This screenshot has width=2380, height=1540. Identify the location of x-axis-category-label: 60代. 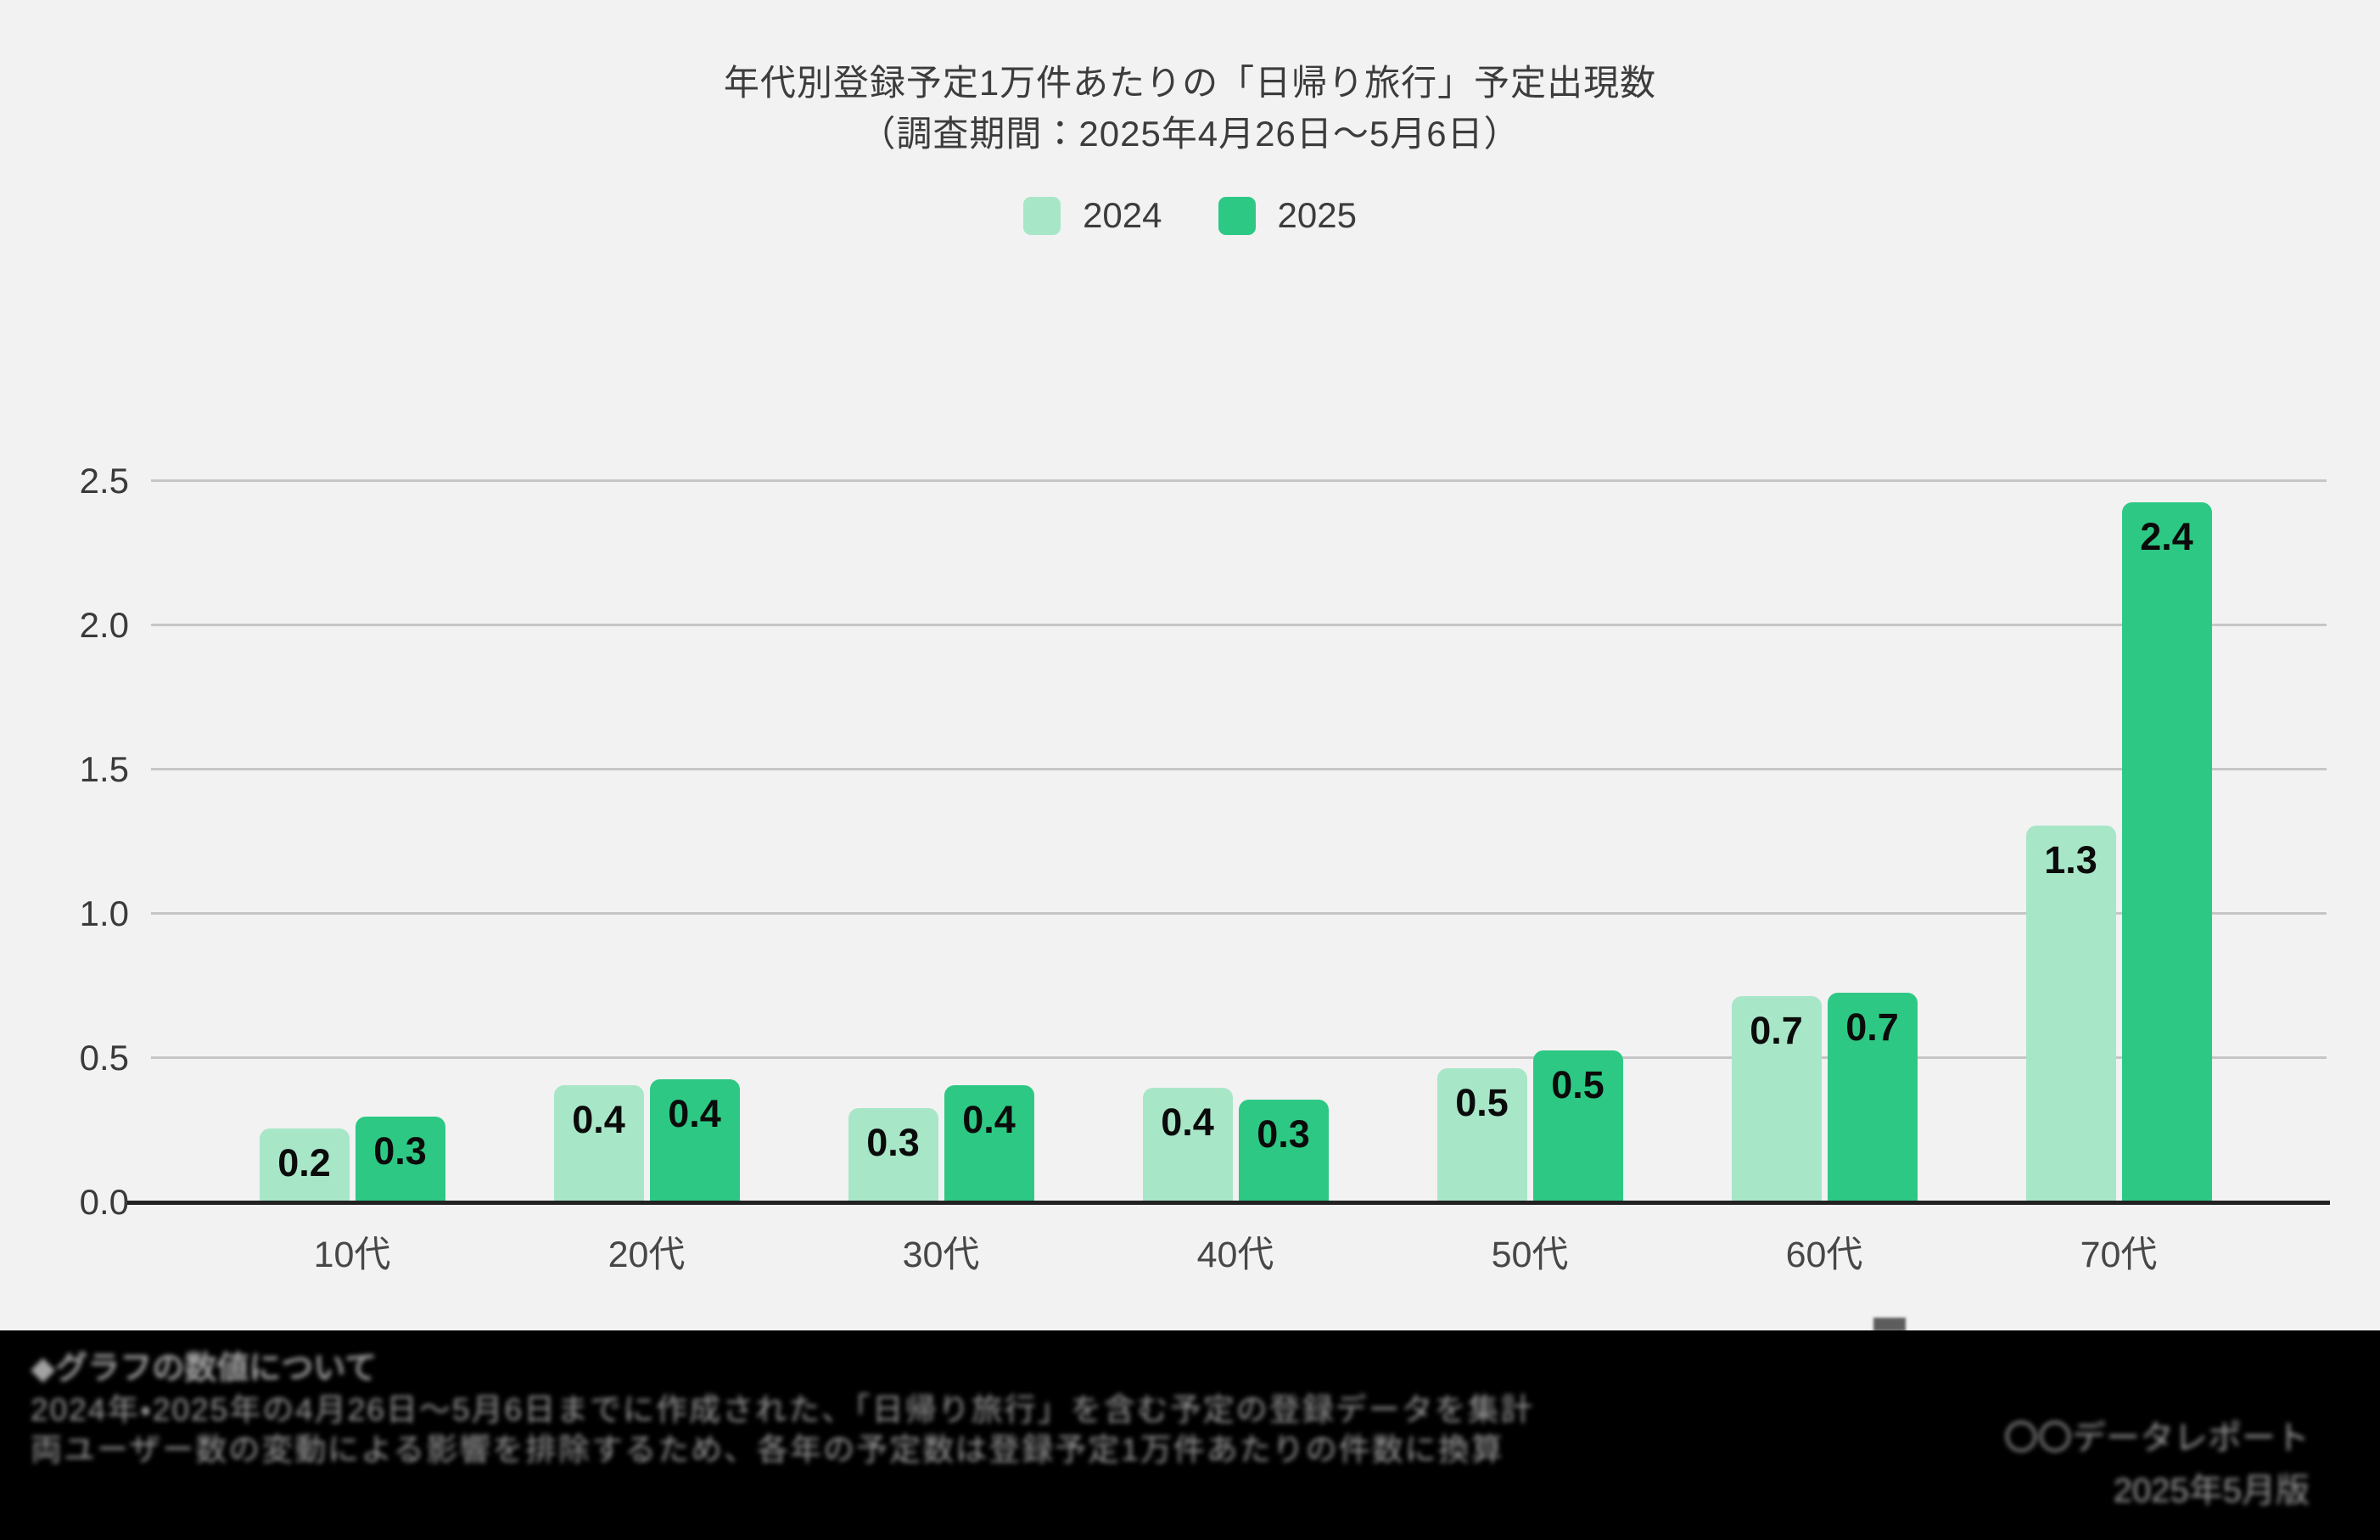
(1824, 1255).